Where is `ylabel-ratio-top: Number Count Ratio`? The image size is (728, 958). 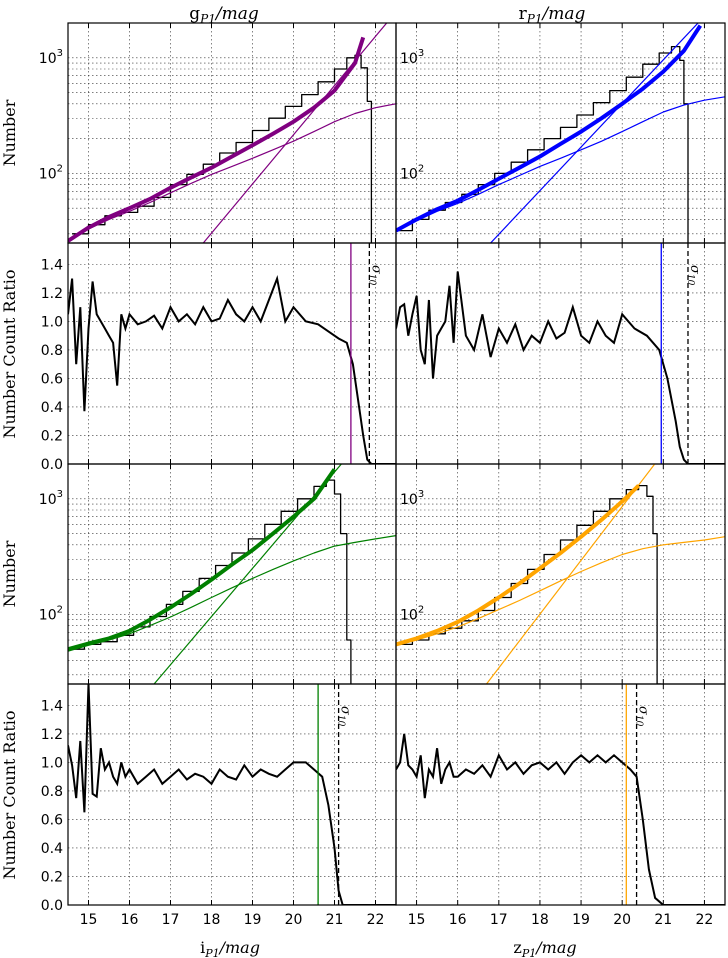
ylabel-ratio-top: Number Count Ratio is located at coordinates (9, 353).